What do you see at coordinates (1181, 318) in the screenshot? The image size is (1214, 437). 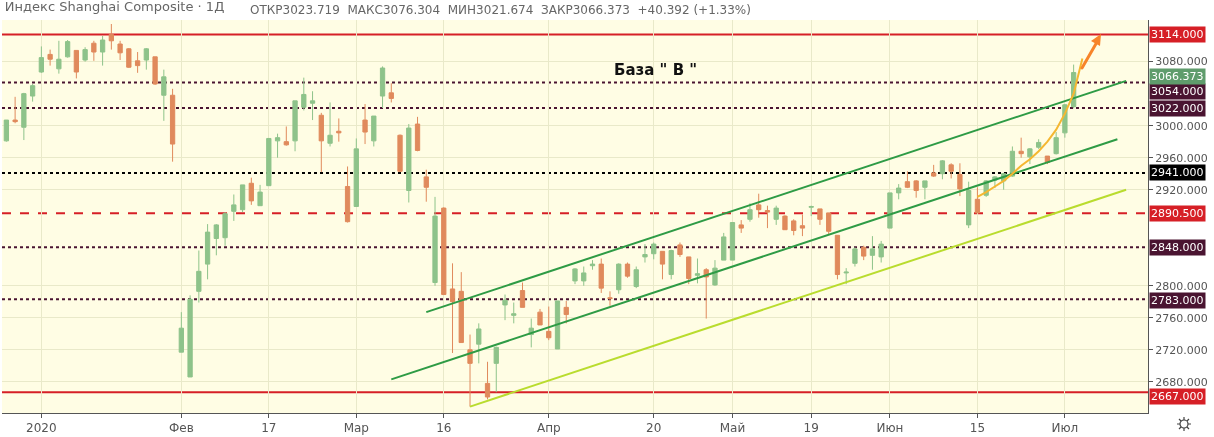 I see `y-tick-label: 2760.000` at bounding box center [1181, 318].